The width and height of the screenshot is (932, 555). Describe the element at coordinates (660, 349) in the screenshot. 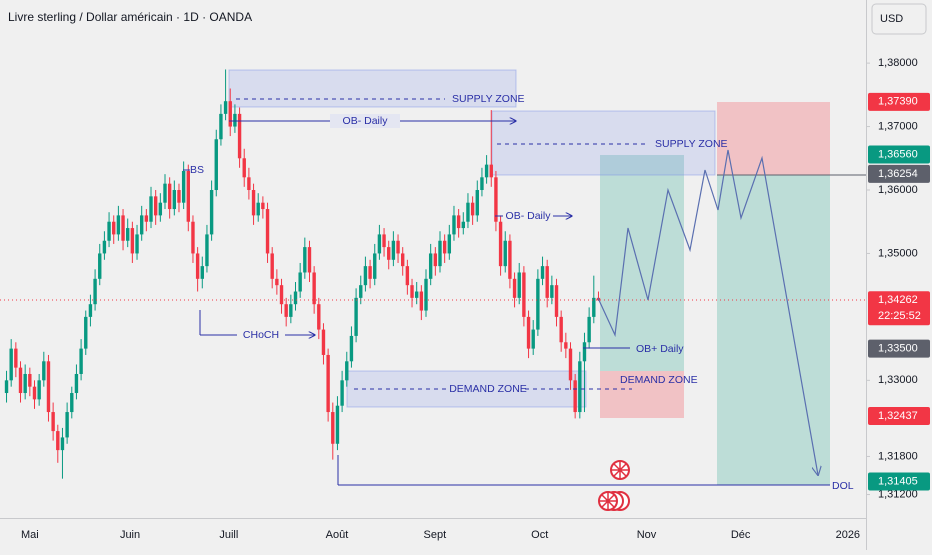

I see `annotation: OB+ Daily` at that location.